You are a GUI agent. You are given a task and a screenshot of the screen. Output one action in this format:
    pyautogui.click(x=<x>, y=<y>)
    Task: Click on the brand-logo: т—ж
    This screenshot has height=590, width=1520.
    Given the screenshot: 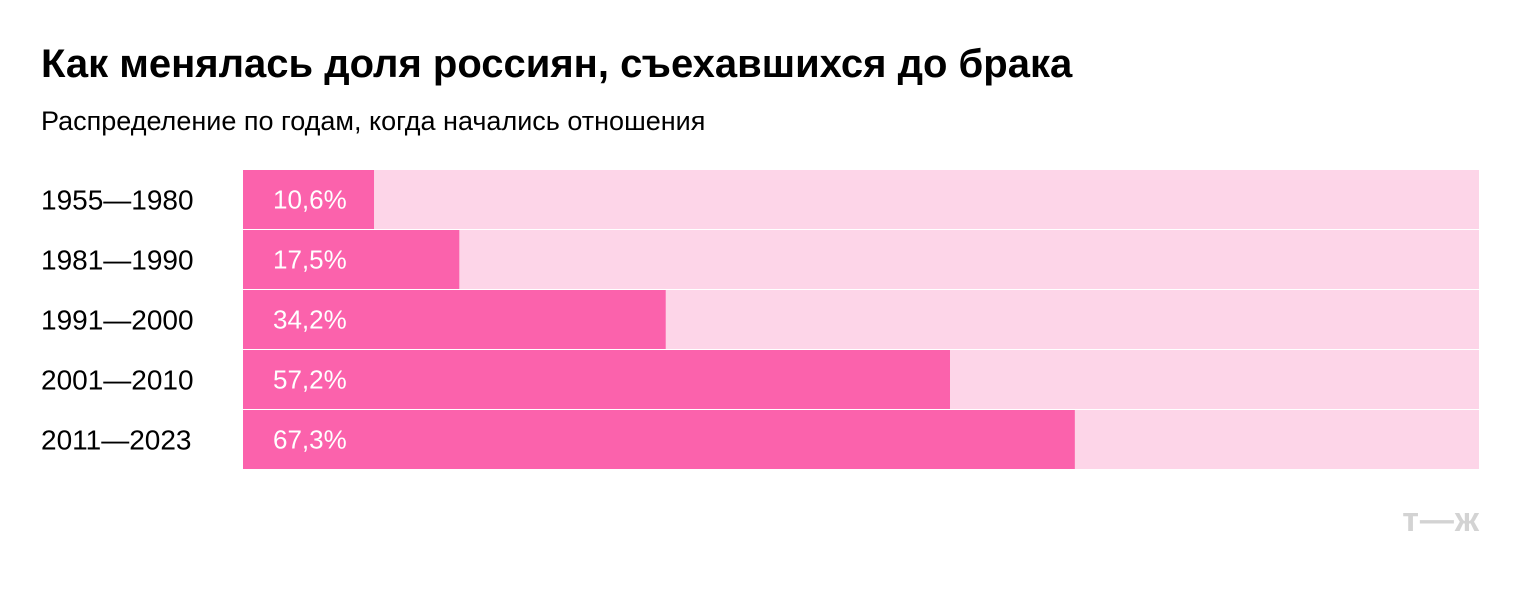 What is the action you would take?
    pyautogui.click(x=1441, y=520)
    